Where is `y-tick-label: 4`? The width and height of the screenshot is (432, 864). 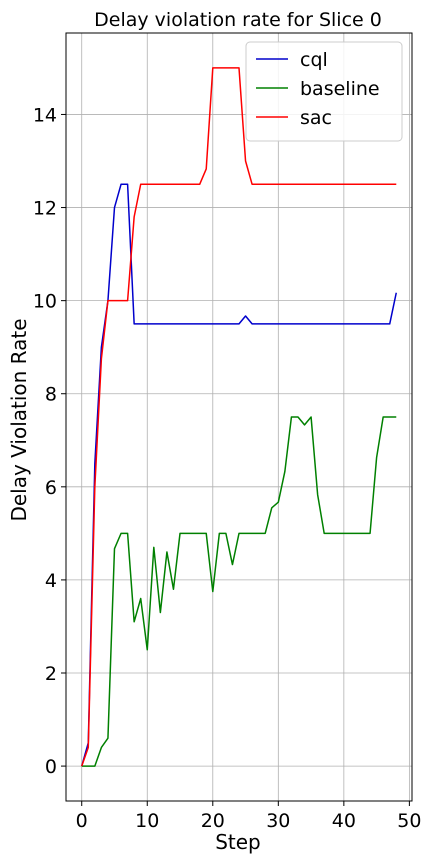
y-tick-label: 4 is located at coordinates (51, 581).